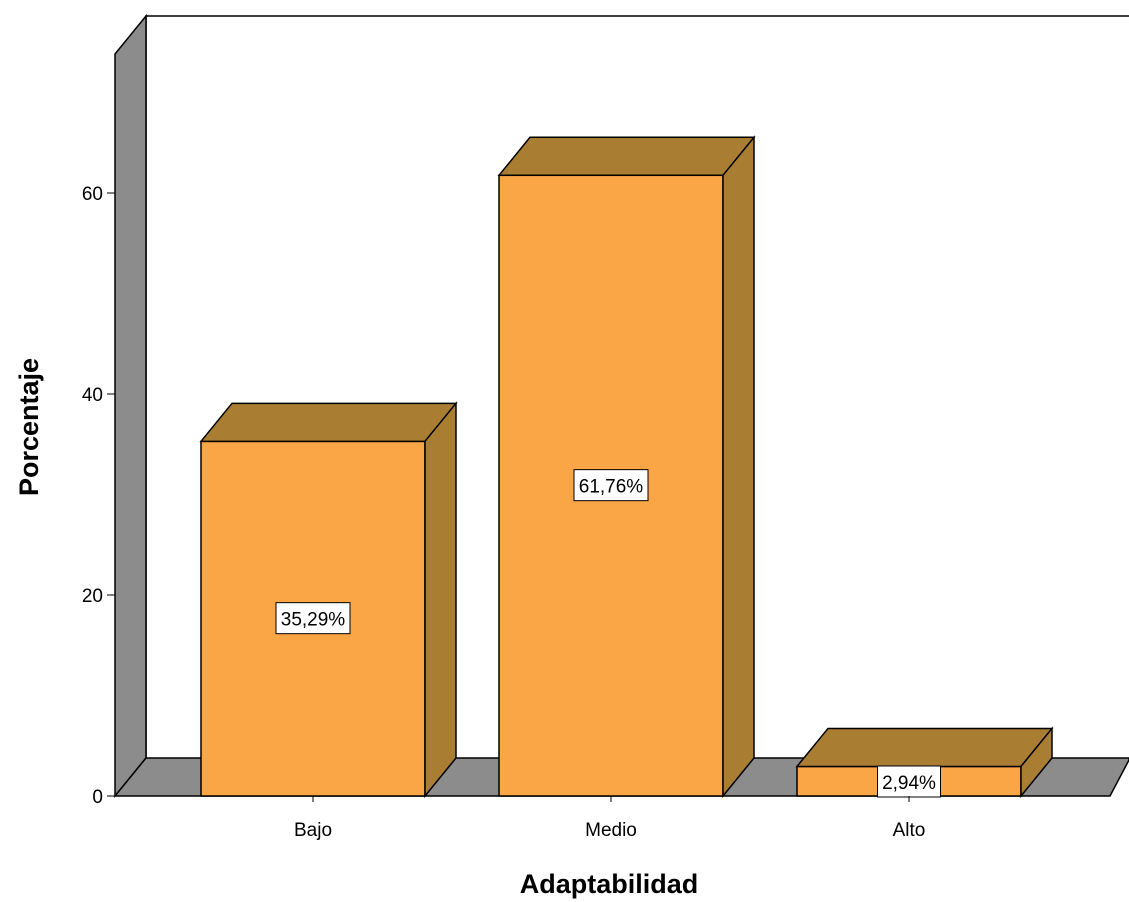 This screenshot has width=1129, height=902. What do you see at coordinates (98, 496) in the screenshot?
I see `y-axis: 0 20 40 60` at bounding box center [98, 496].